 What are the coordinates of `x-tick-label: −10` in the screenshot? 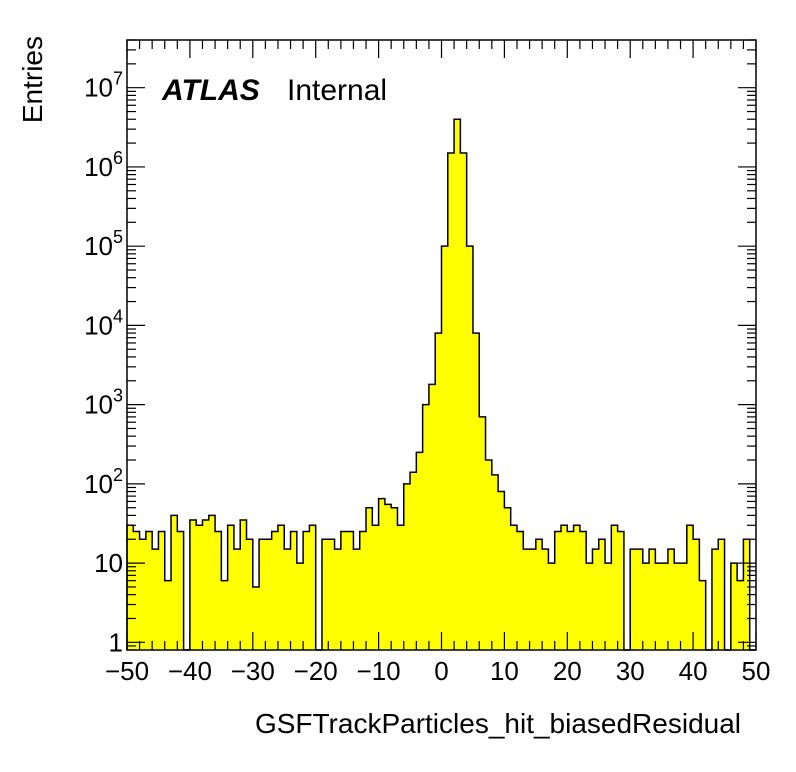 It's located at (379, 671).